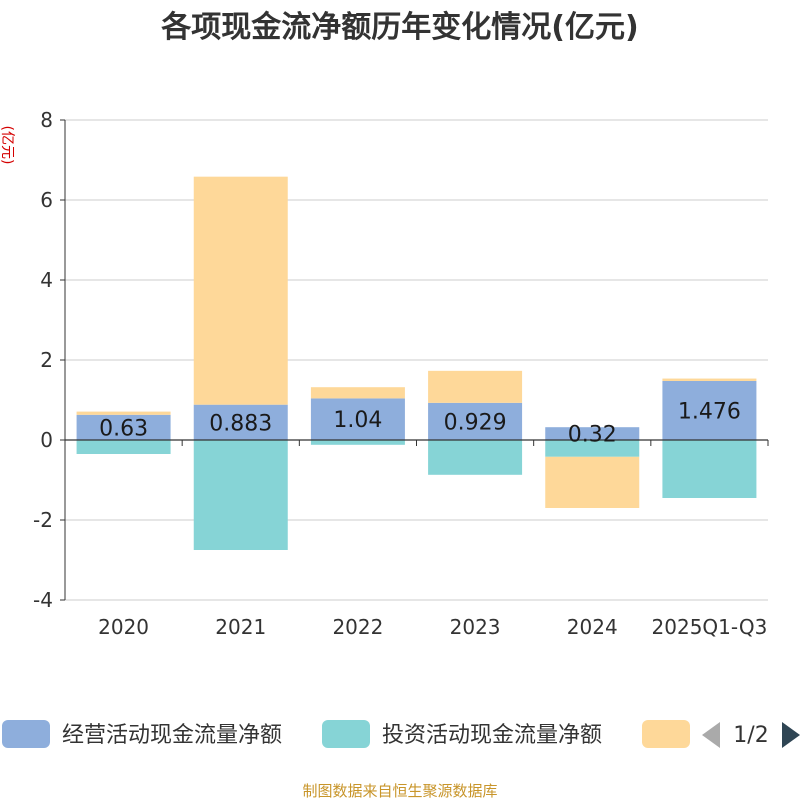  I want to click on x-tick-label: 2025Q1-Q3, so click(710, 627).